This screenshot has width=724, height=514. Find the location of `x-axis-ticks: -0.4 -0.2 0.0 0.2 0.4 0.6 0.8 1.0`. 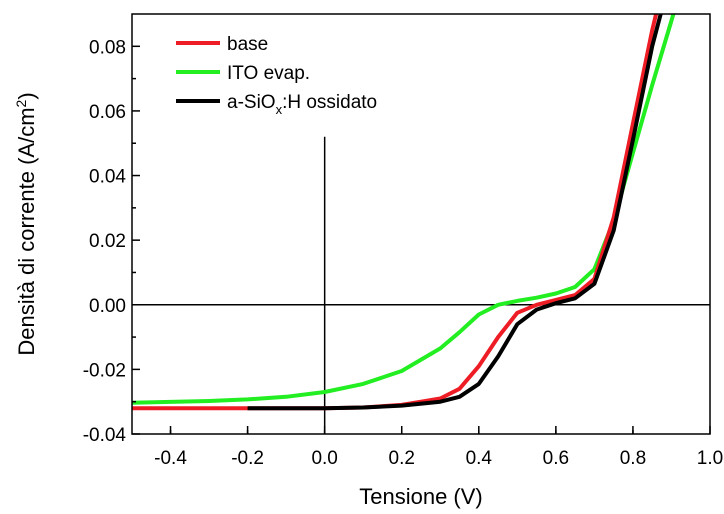

x-axis-ticks: -0.4 -0.2 0.0 0.2 0.4 0.6 0.8 1.0 is located at coordinates (438, 447).